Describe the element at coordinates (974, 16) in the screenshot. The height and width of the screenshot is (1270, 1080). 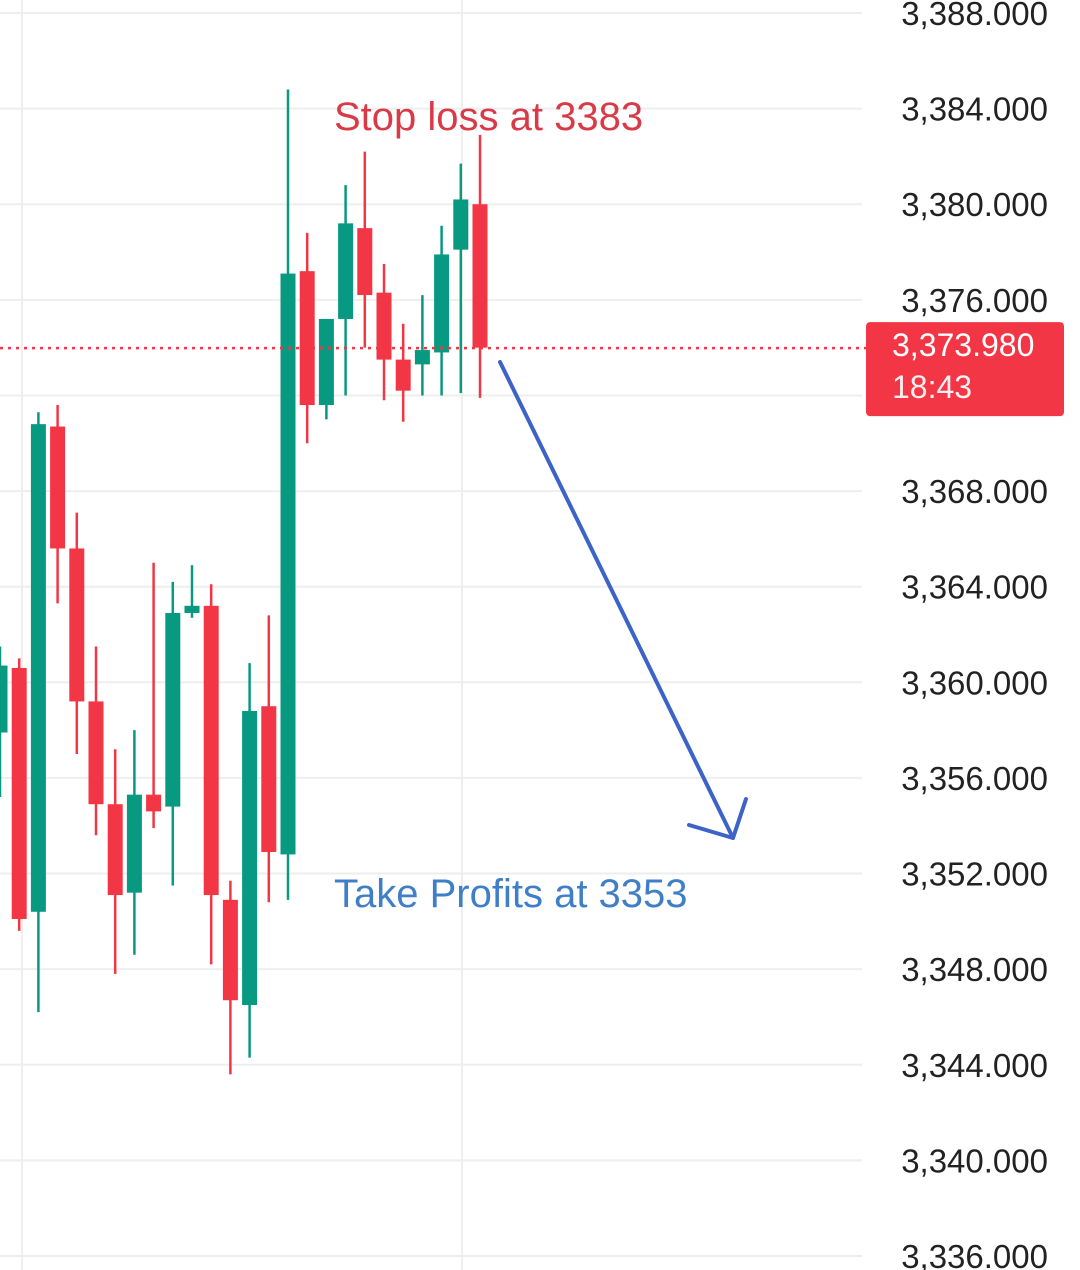
I see `y-tick-label: 3,388.000` at that location.